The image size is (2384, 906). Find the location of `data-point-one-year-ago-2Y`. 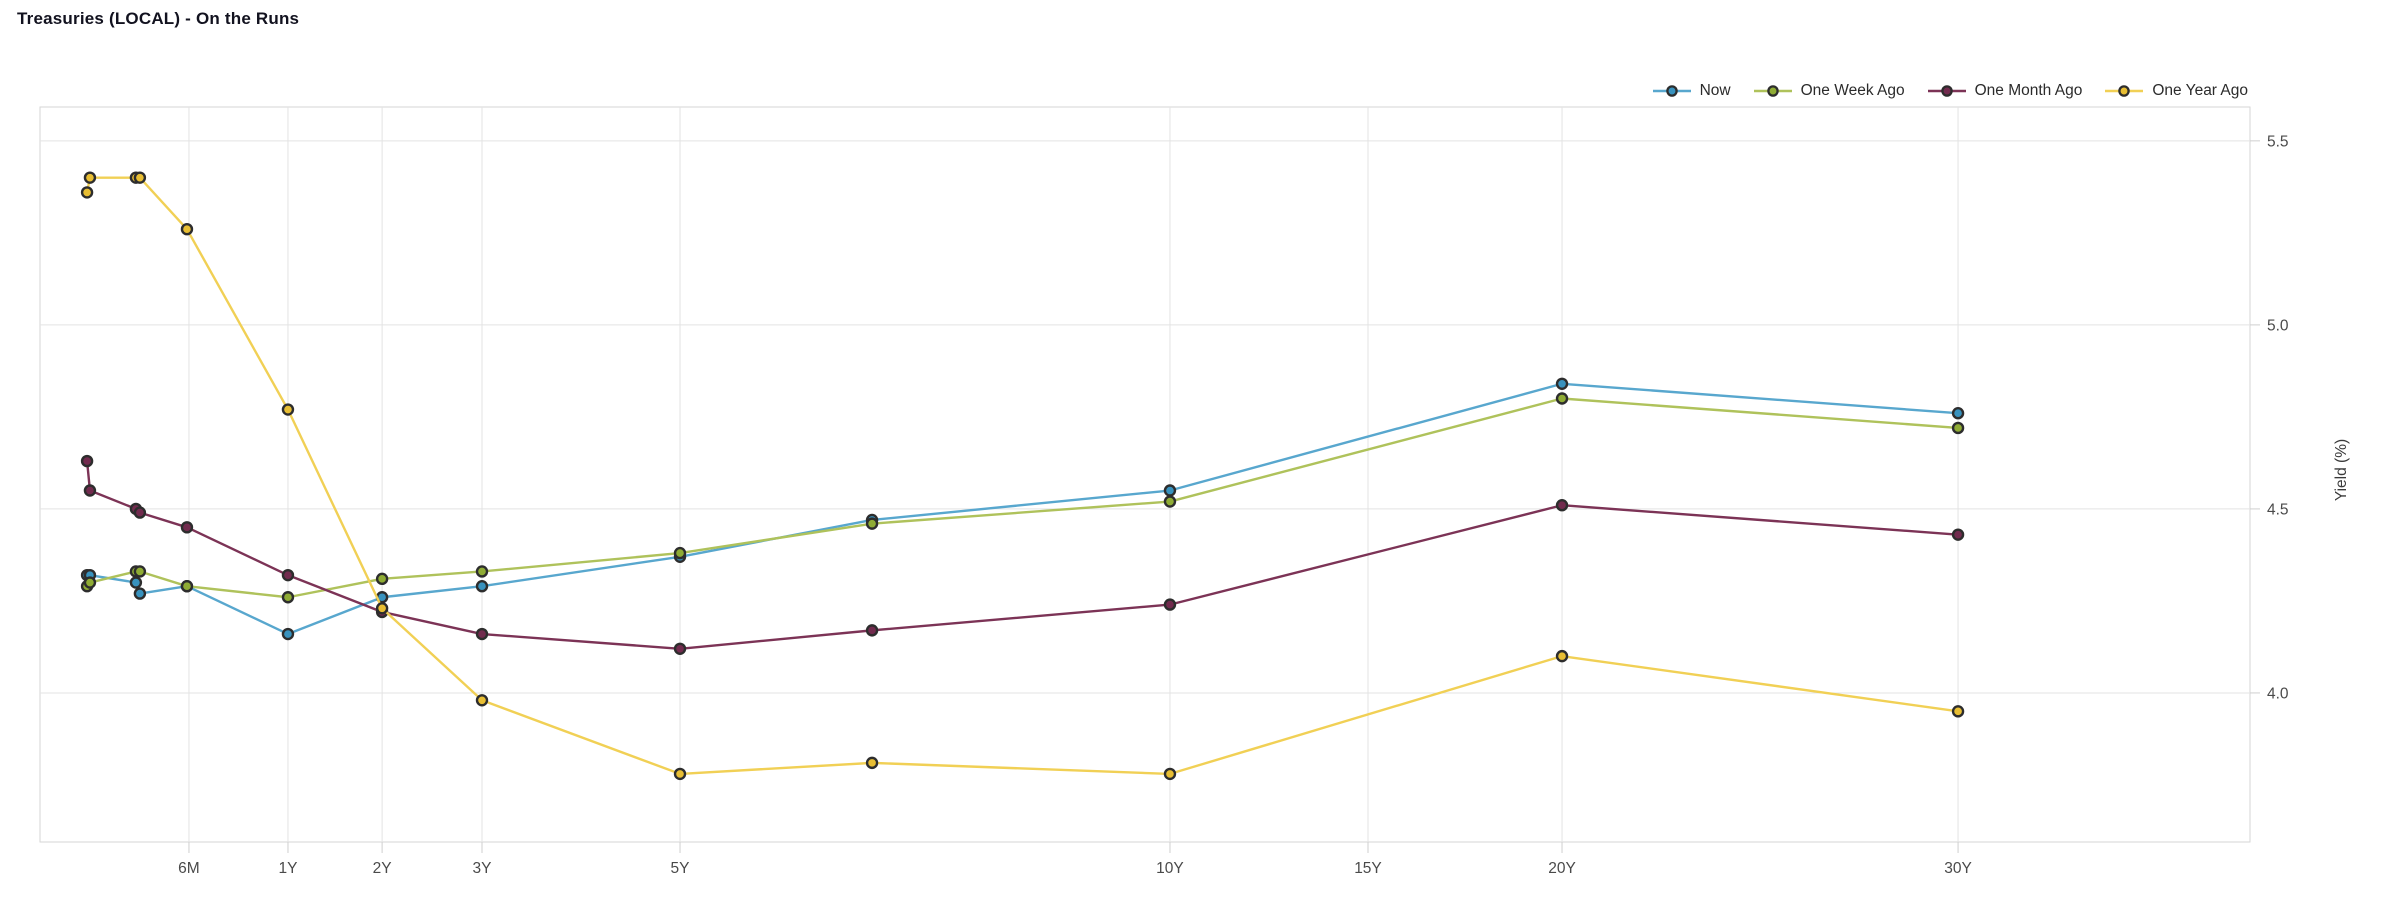

data-point-one-year-ago-2Y is located at coordinates (382, 608).